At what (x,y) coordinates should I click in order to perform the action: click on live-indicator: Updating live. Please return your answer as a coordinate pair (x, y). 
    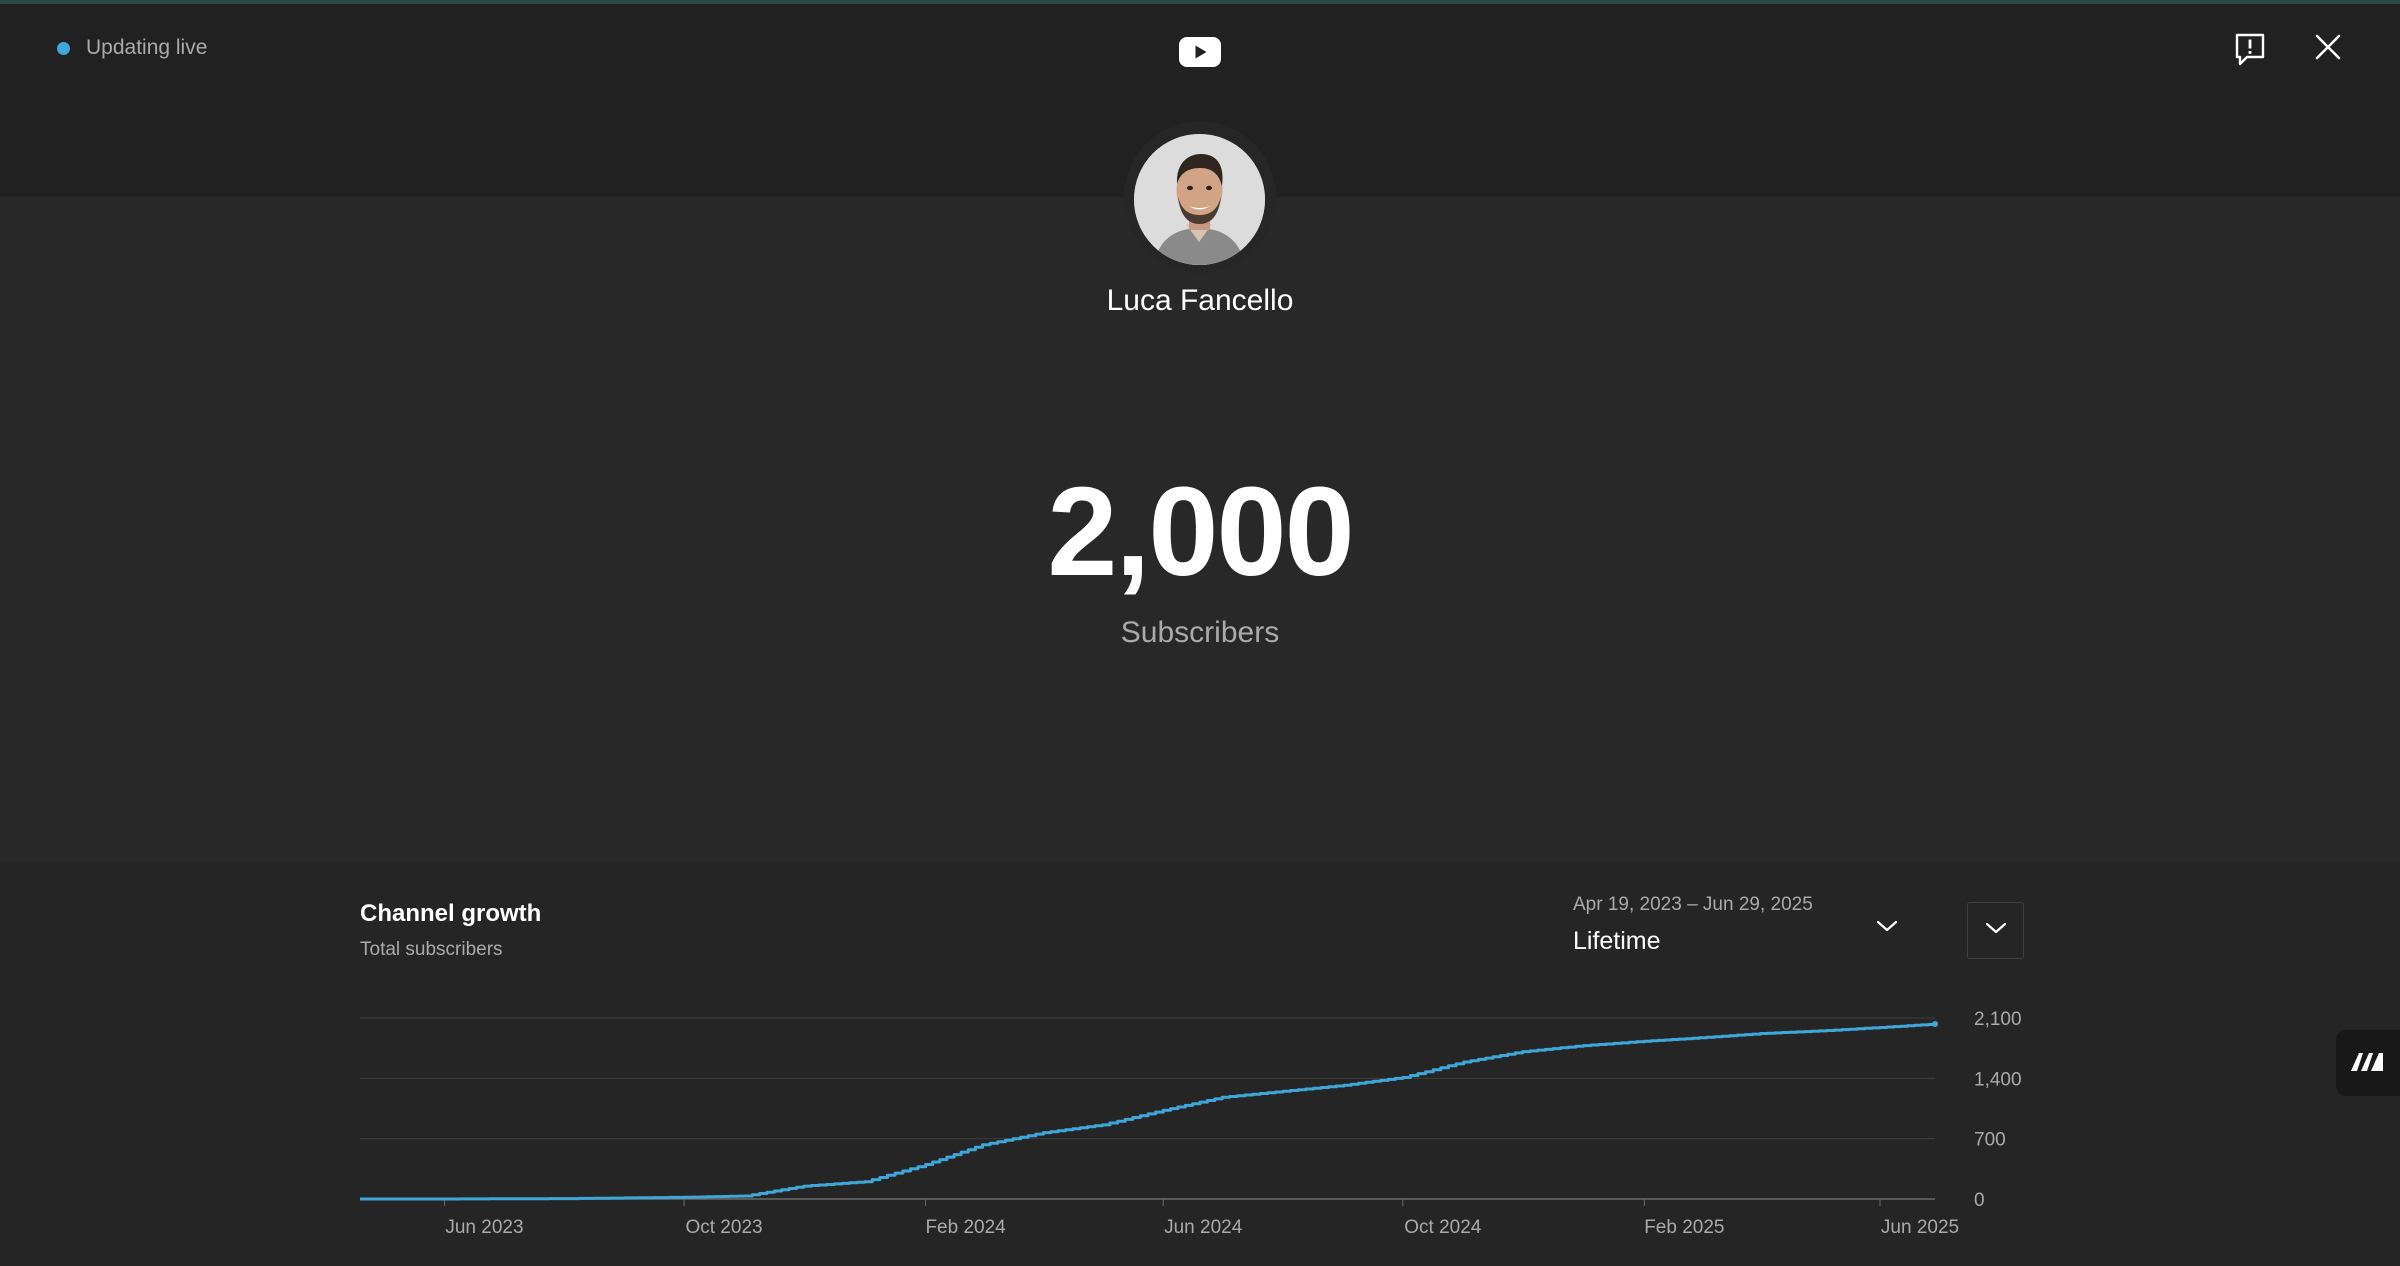
    Looking at the image, I should click on (132, 48).